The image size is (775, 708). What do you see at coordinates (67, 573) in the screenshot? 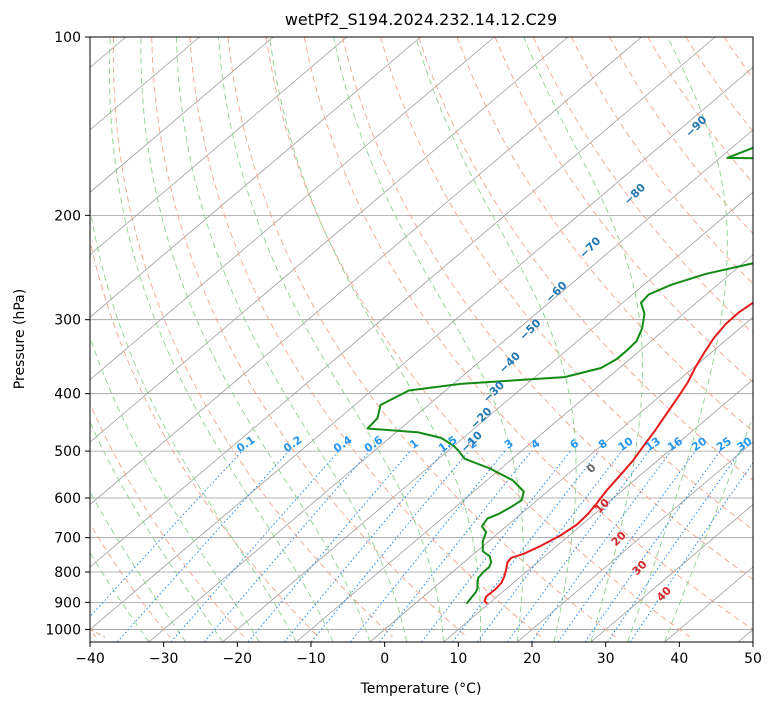
I see `y-tick-label: 800` at bounding box center [67, 573].